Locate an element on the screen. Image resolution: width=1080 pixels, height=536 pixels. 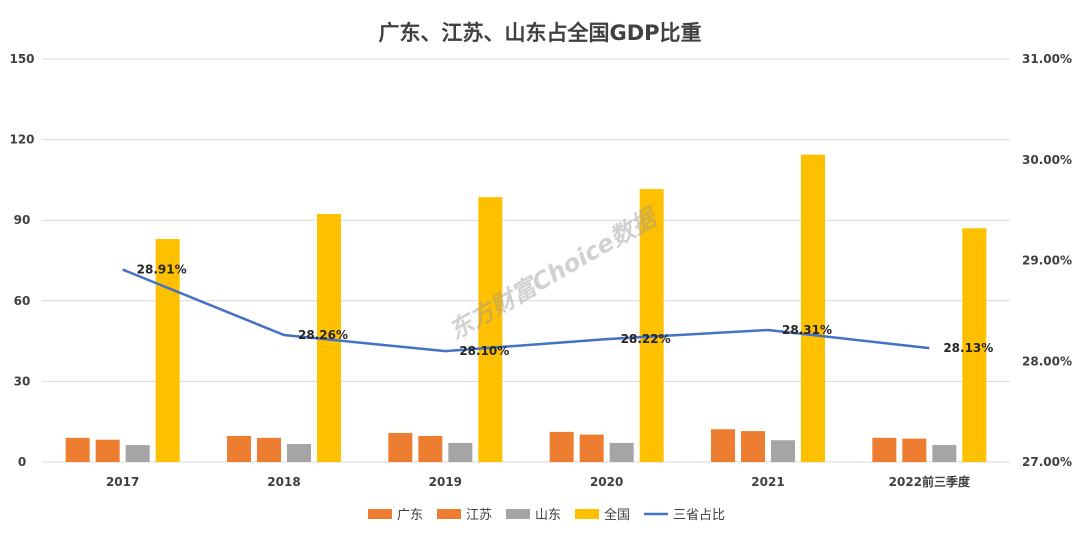
chart-title: 广东、江苏、山东占全国GDP比重 is located at coordinates (539, 33).